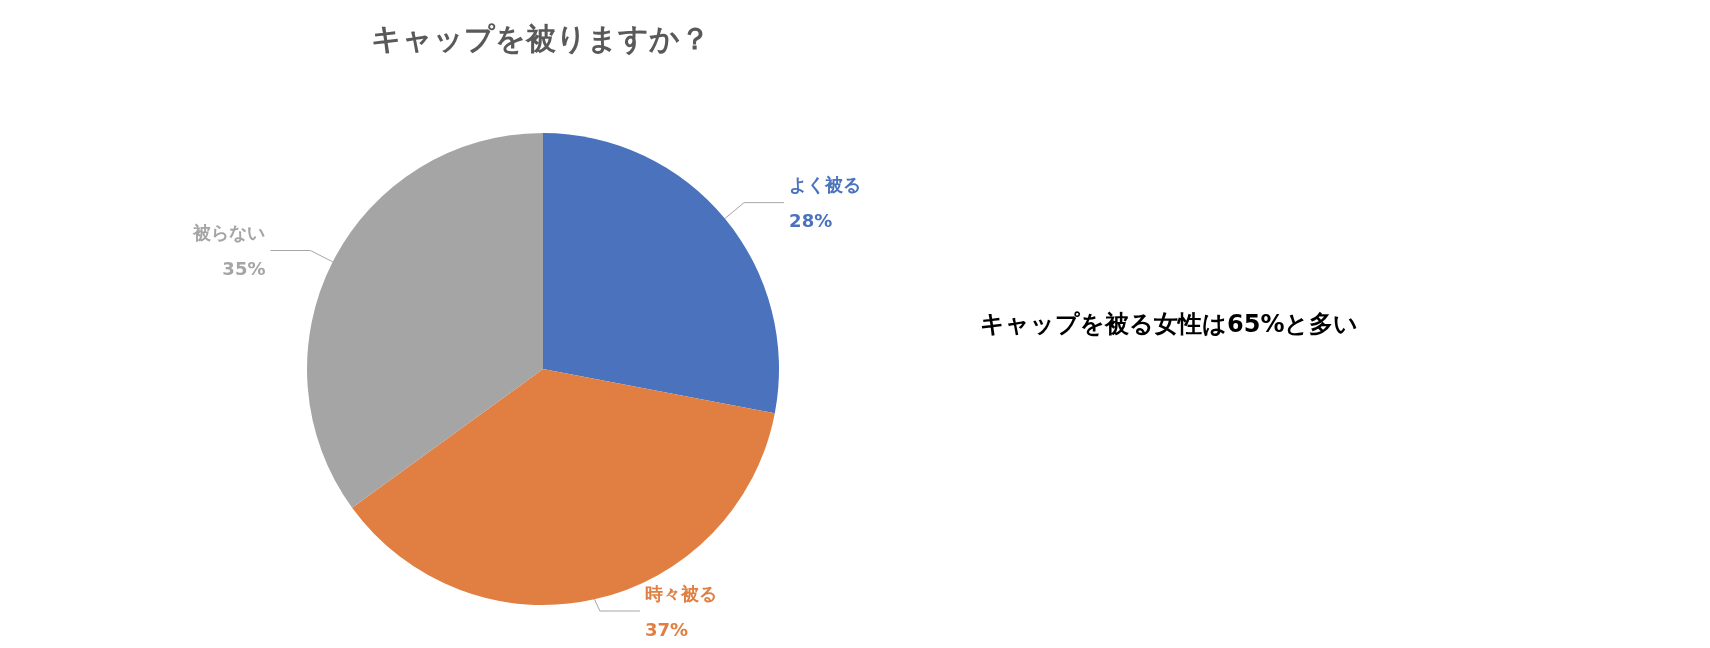  What do you see at coordinates (666, 629) in the screenshot?
I see `data-label: 37%` at bounding box center [666, 629].